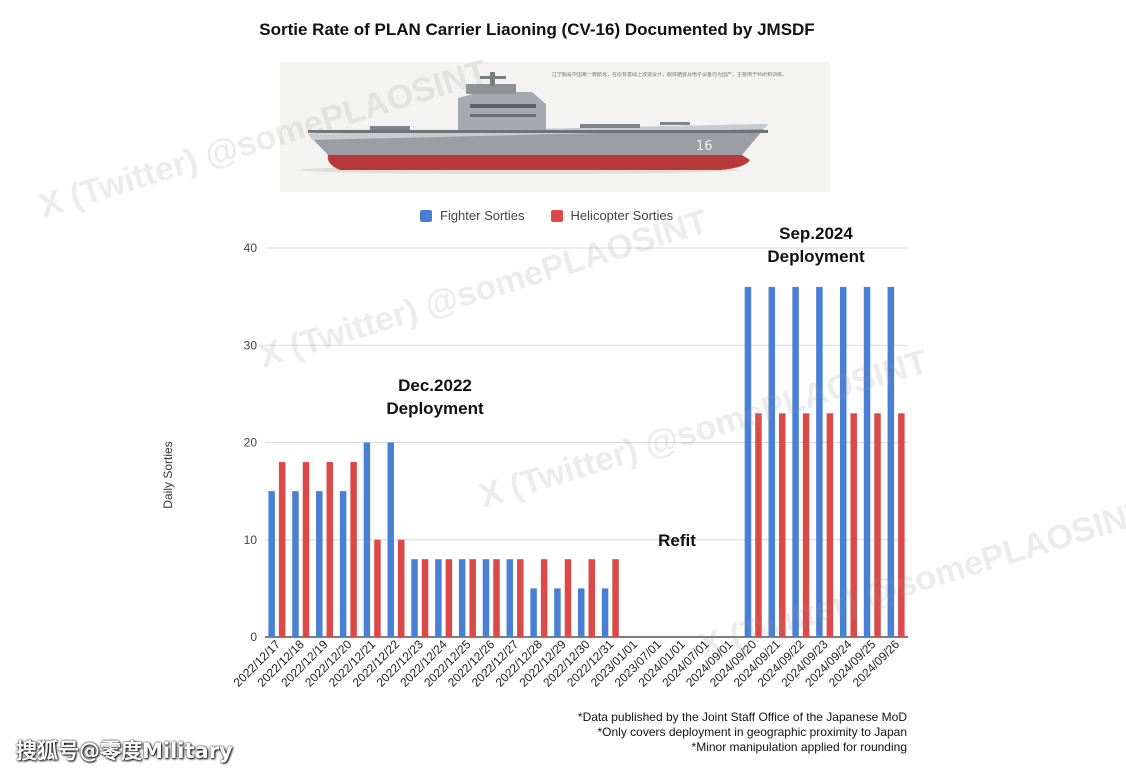  What do you see at coordinates (677, 540) in the screenshot?
I see `annotation-refit: Refit` at bounding box center [677, 540].